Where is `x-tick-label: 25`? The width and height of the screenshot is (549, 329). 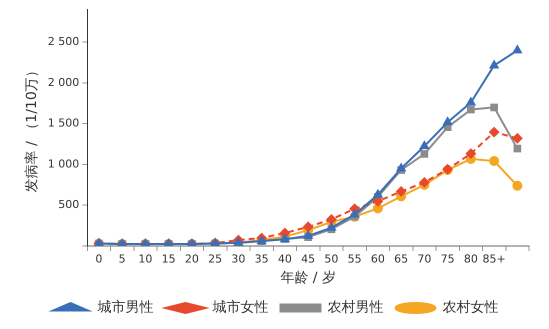
x-tick-label: 25 is located at coordinates (215, 259).